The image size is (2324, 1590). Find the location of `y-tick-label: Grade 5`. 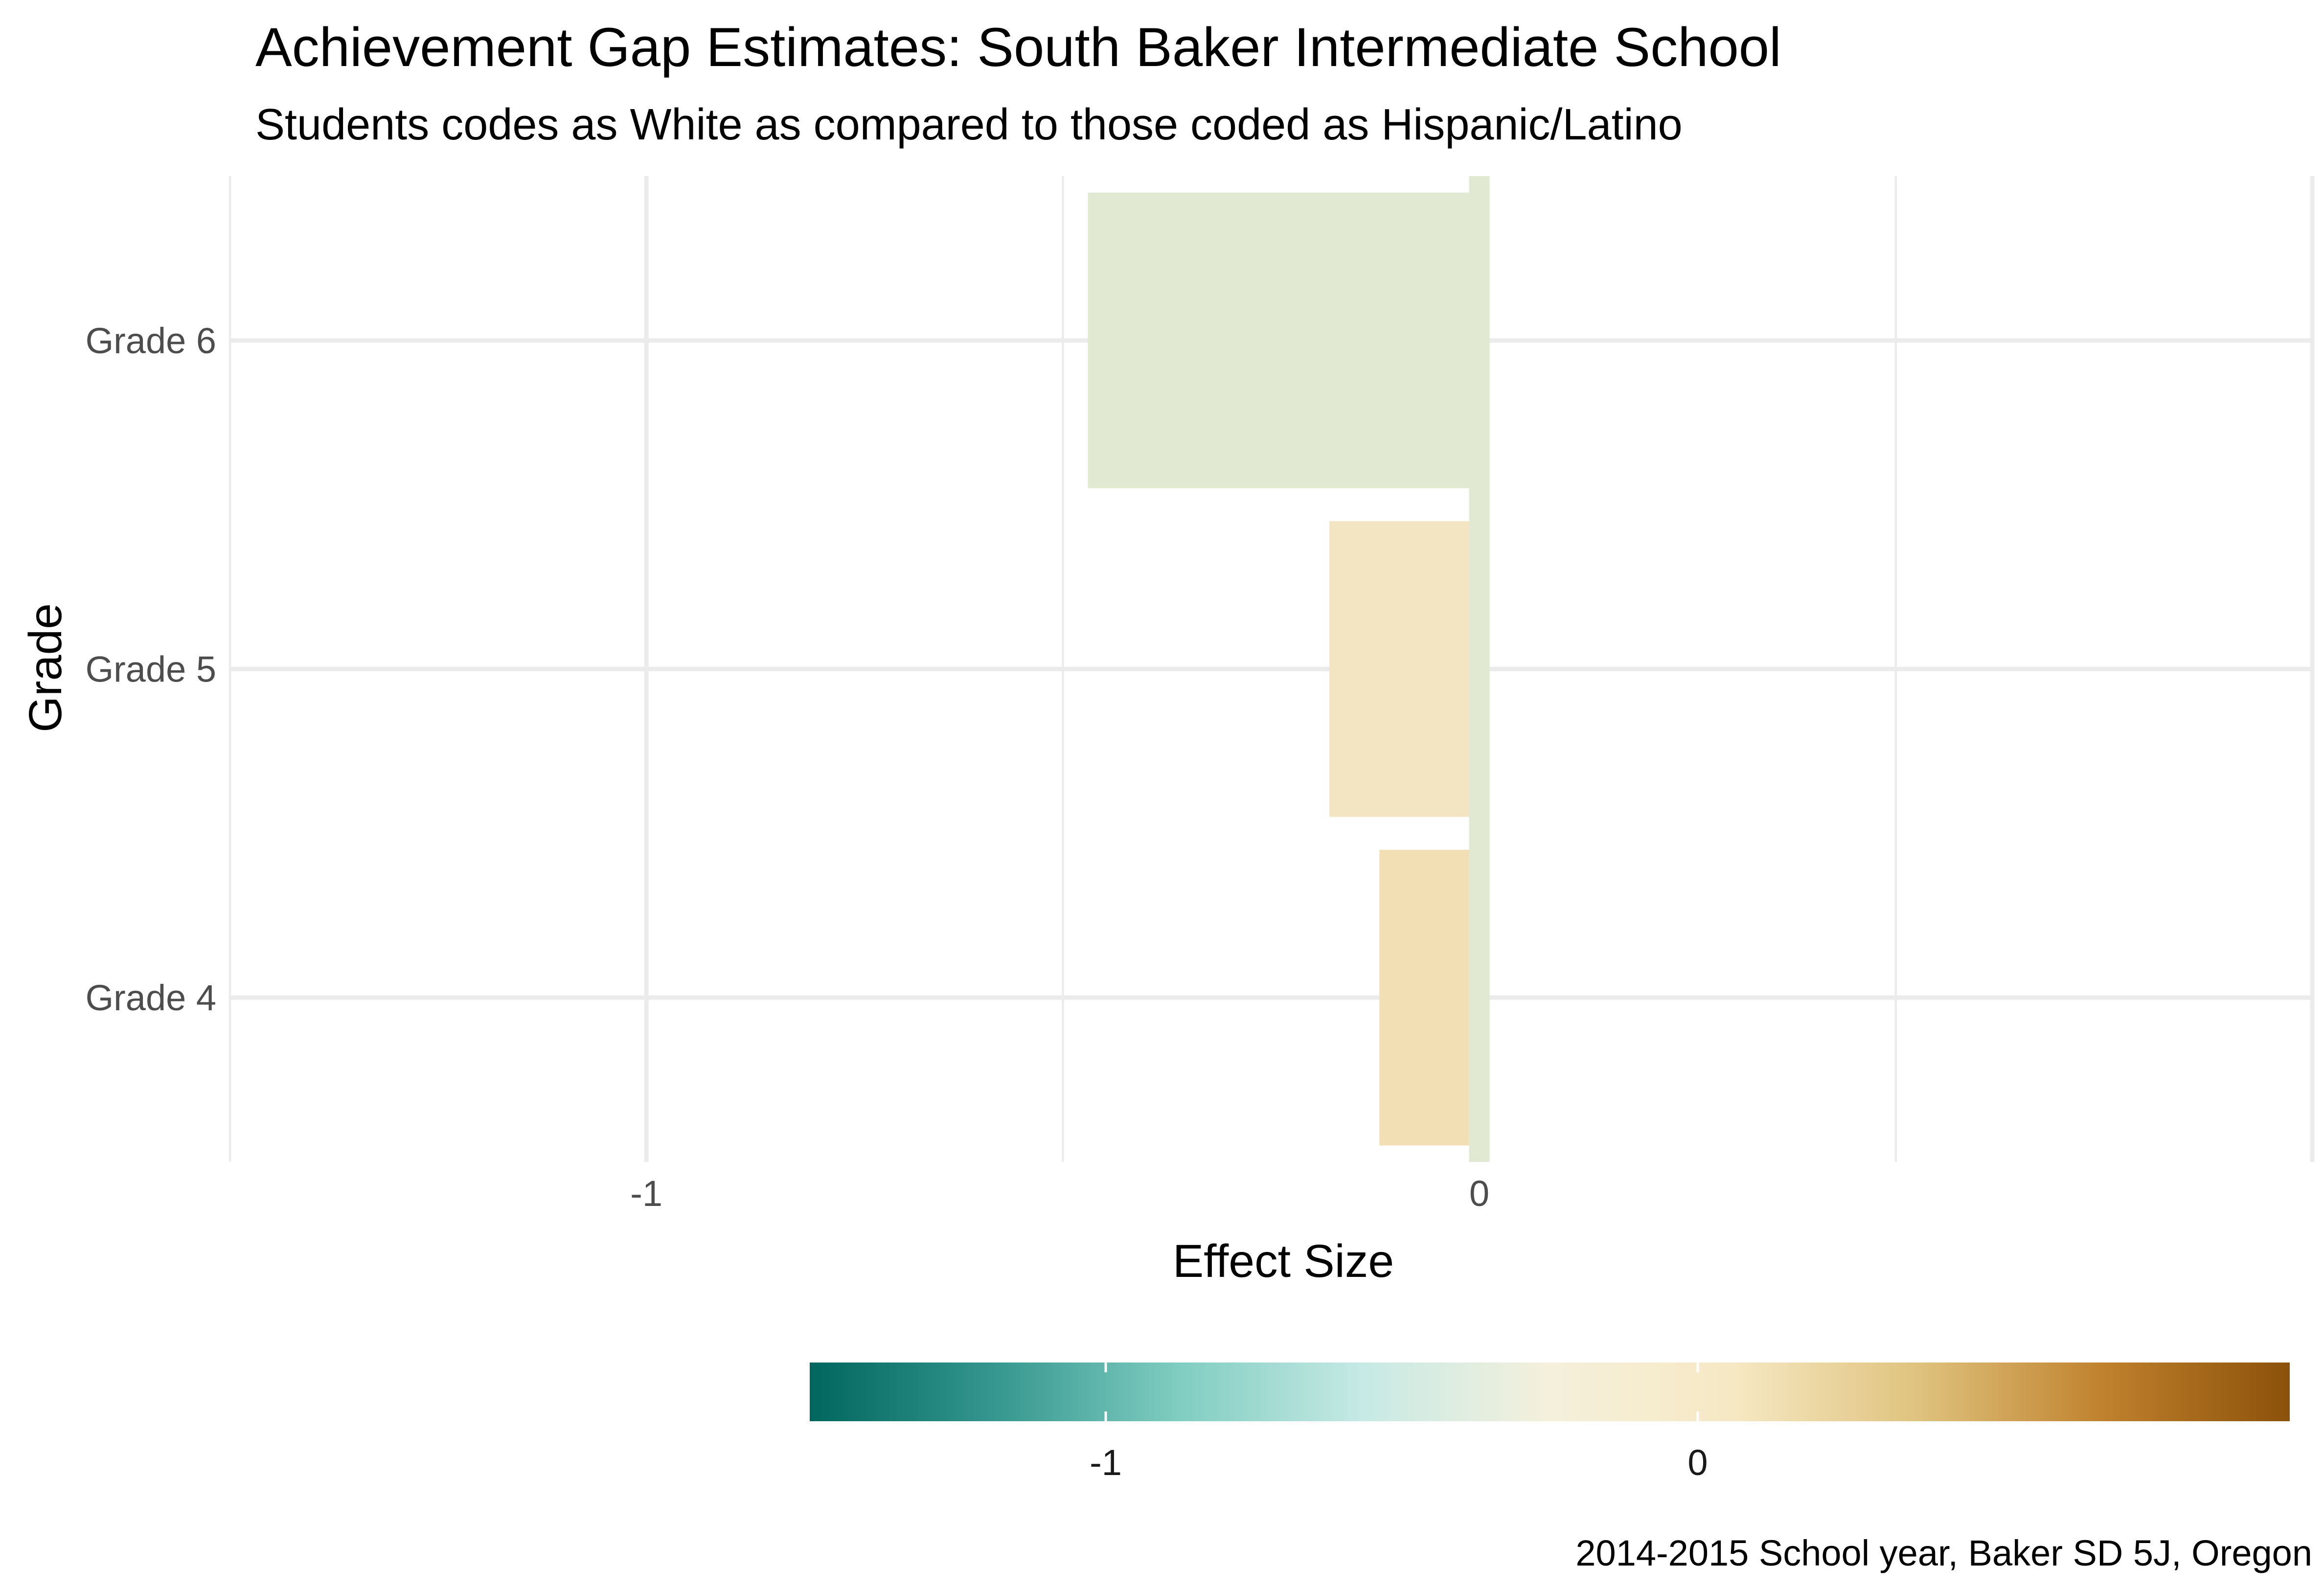

y-tick-label: Grade 5 is located at coordinates (151, 670).